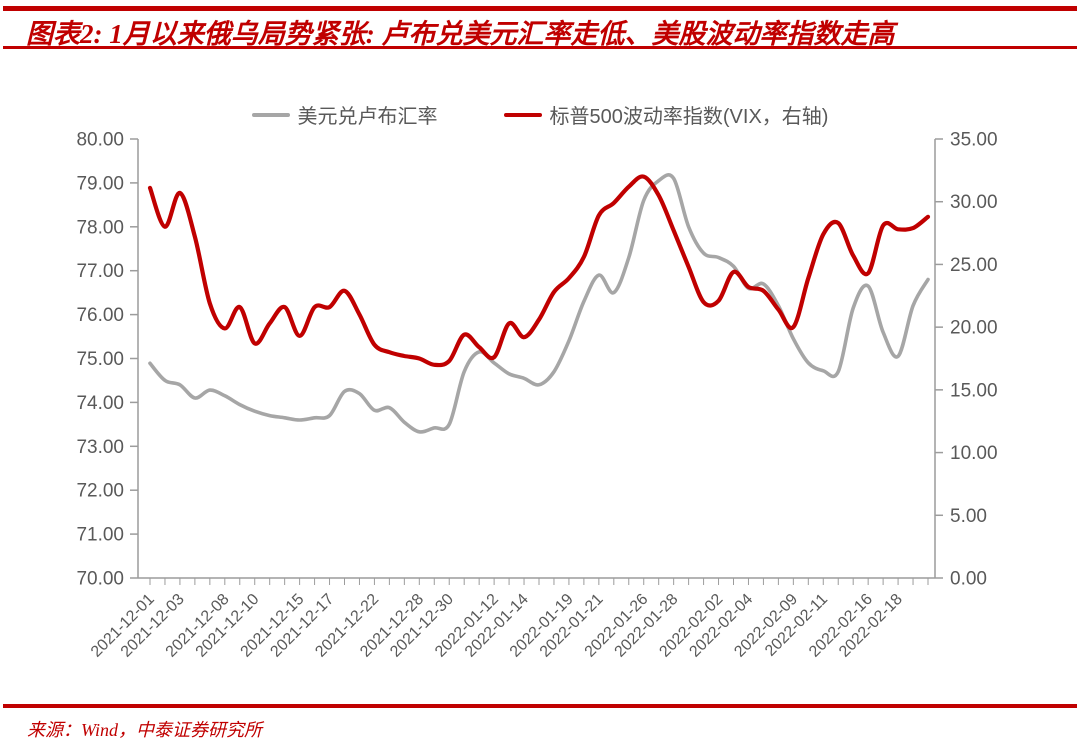 The height and width of the screenshot is (749, 1080). Describe the element at coordinates (100, 315) in the screenshot. I see `left-axis-tick-label: 76.00` at that location.